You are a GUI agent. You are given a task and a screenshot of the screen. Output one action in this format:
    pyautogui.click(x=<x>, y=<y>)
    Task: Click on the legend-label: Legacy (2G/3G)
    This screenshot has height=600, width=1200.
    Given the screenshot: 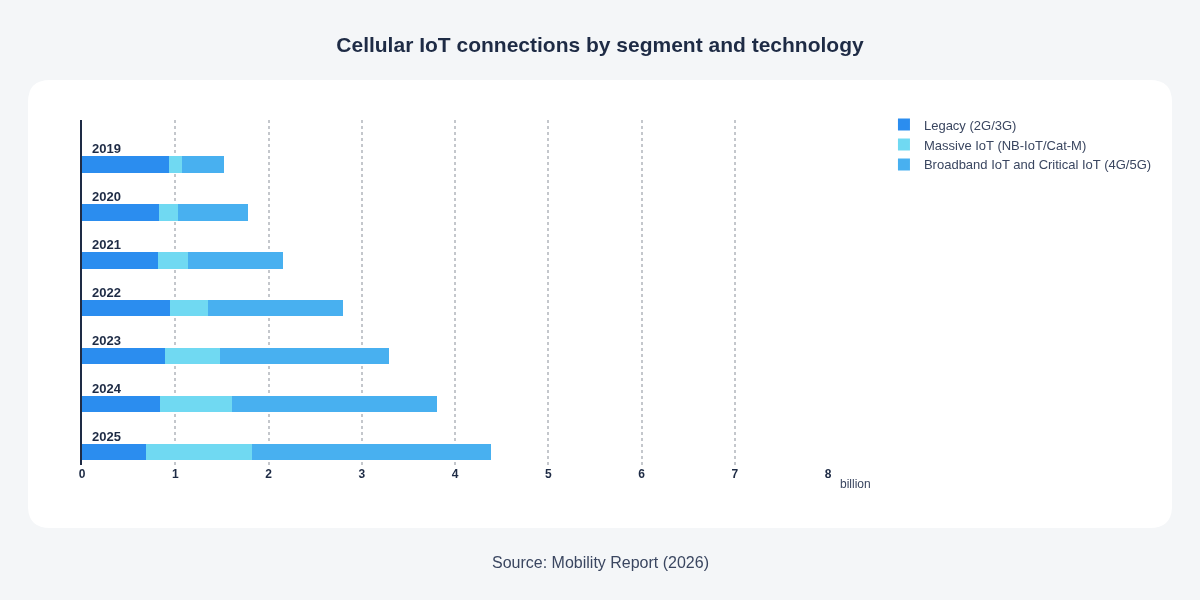 What is the action you would take?
    pyautogui.click(x=970, y=125)
    